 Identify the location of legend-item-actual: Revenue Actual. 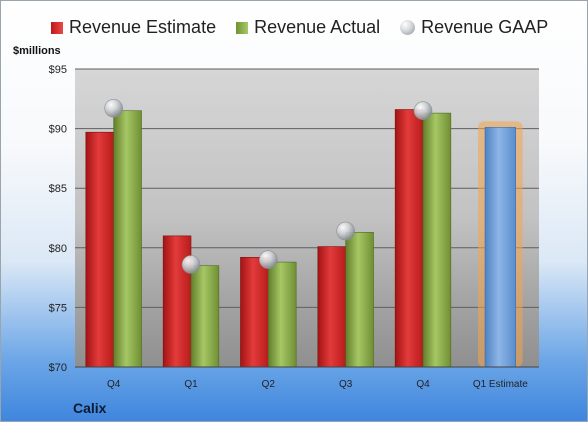
(308, 27).